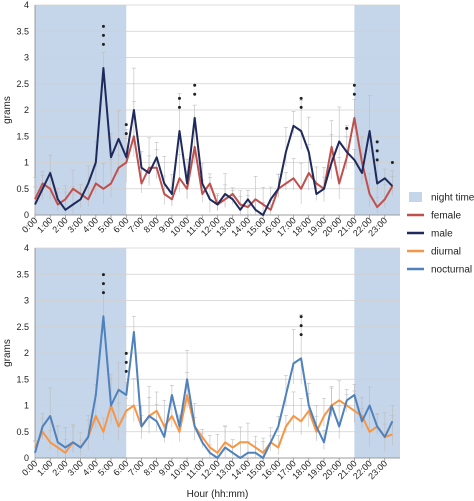  What do you see at coordinates (446, 252) in the screenshot?
I see `legend-label: diurnal` at bounding box center [446, 252].